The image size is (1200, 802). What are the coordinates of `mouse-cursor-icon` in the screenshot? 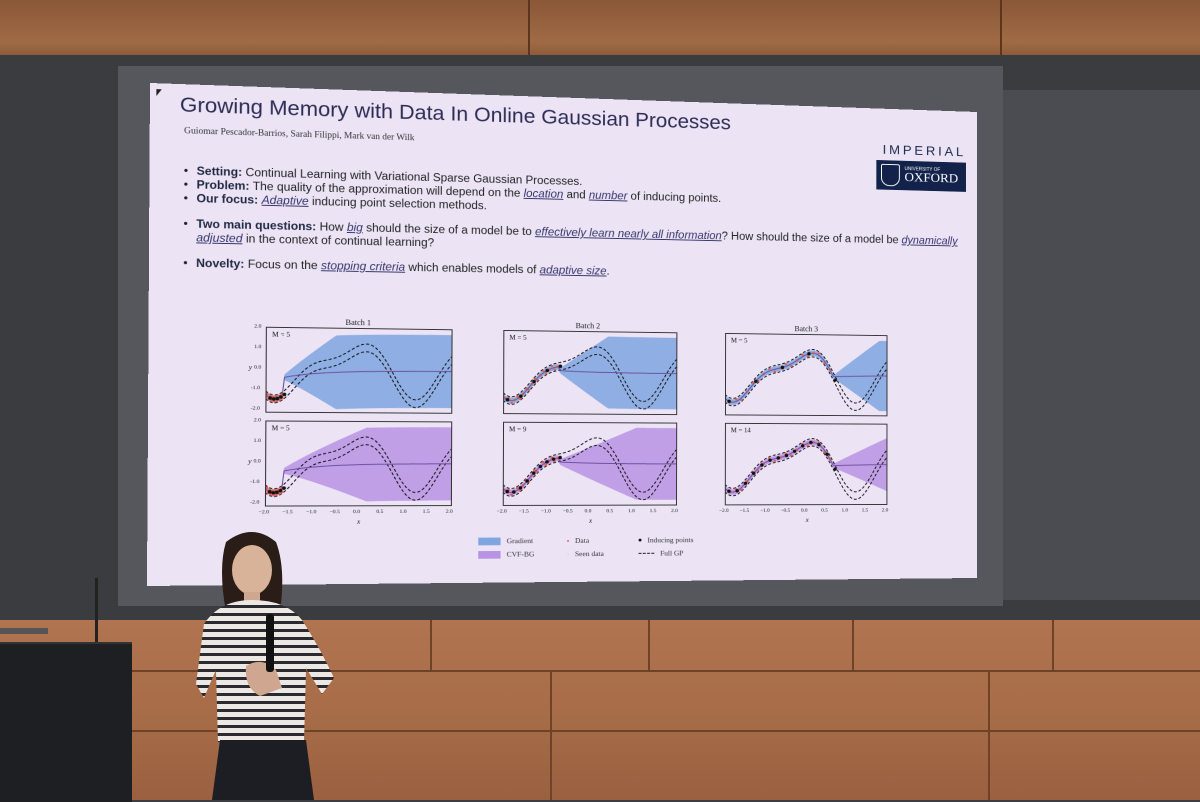 It's located at (158, 92).